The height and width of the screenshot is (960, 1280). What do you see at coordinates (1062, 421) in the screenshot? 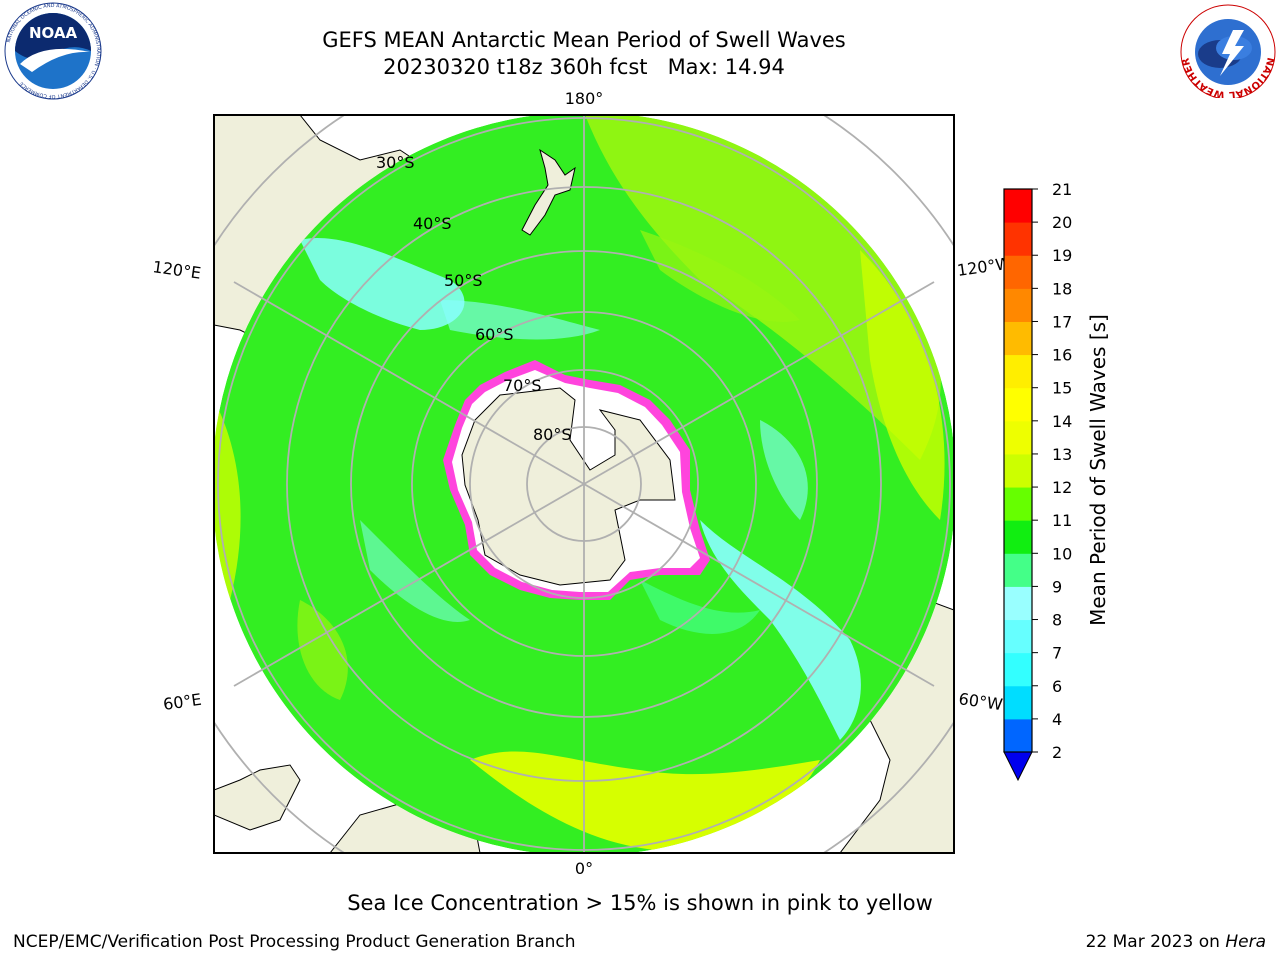
I see `colorbar-tick-label: 14` at bounding box center [1062, 421].